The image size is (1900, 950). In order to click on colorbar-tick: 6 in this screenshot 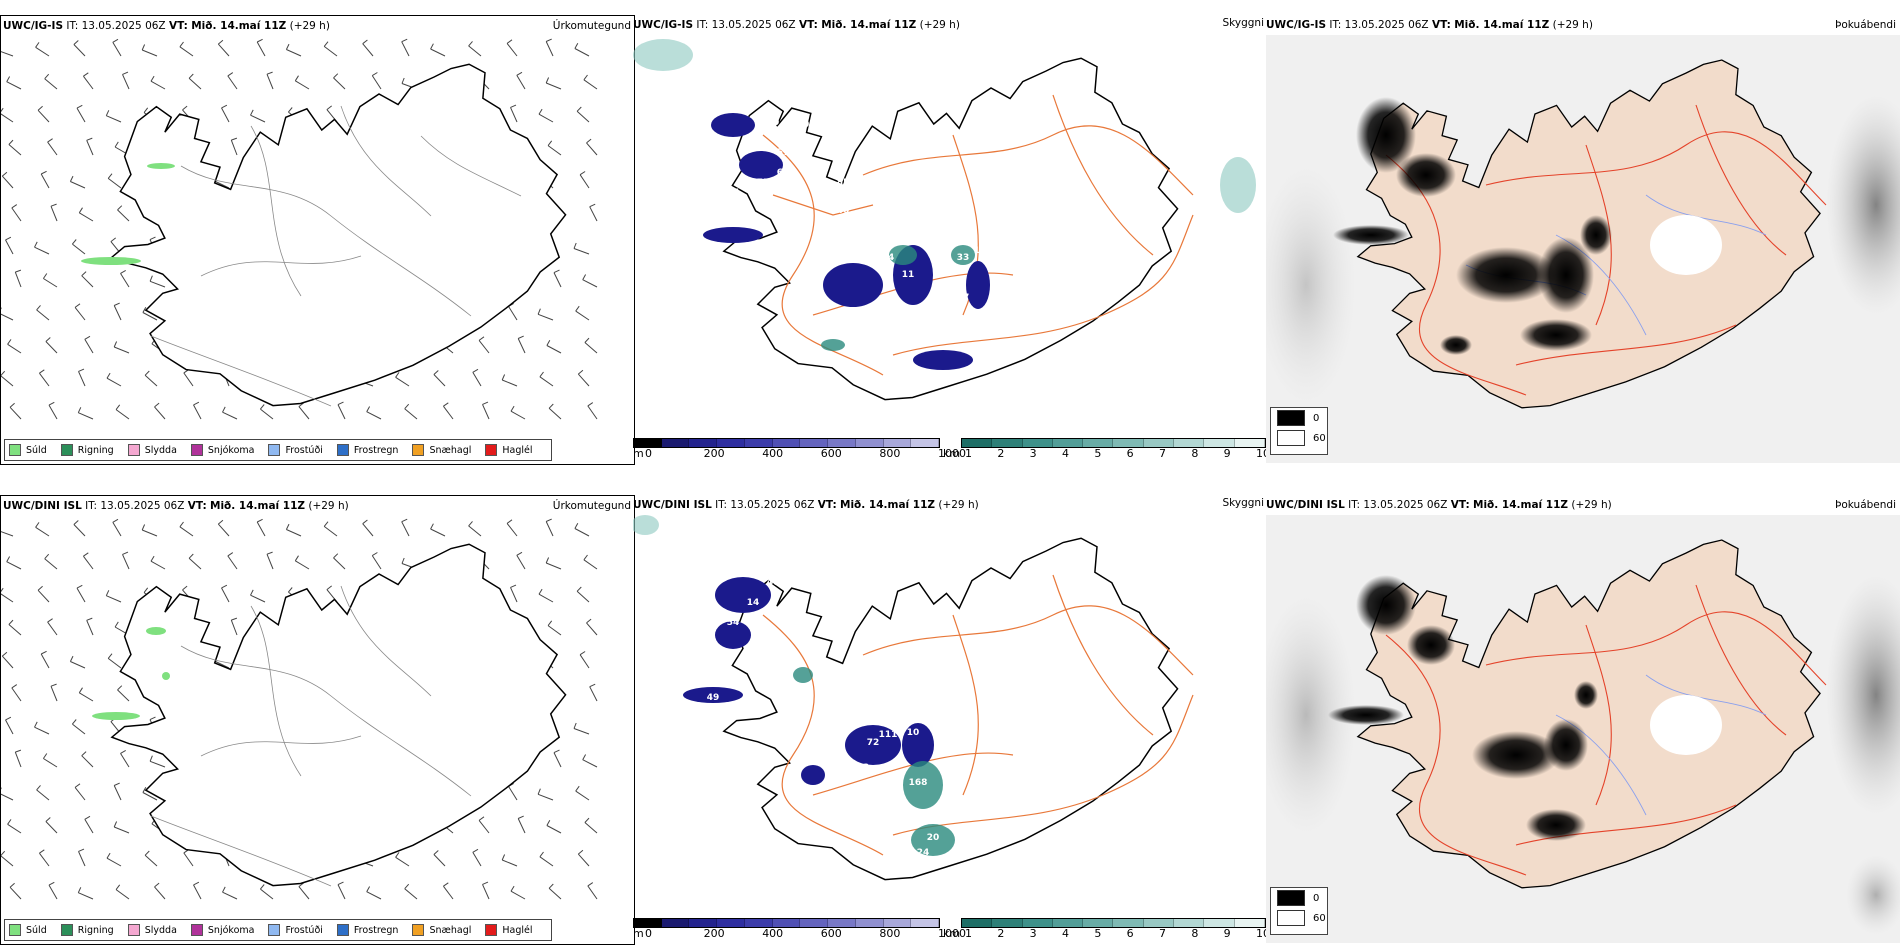, I will do `click(1130, 933)`.